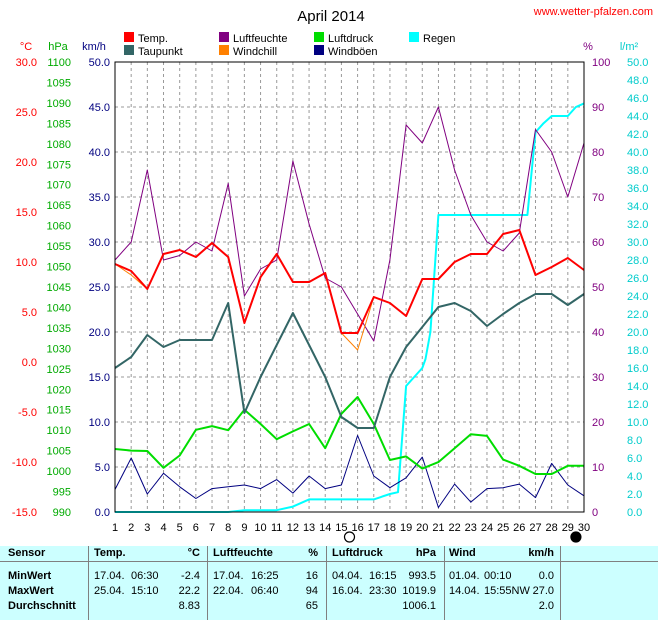 The height and width of the screenshot is (620, 658). What do you see at coordinates (351, 39) in the screenshot?
I see `legend-label-pressure: Luftdruck` at bounding box center [351, 39].